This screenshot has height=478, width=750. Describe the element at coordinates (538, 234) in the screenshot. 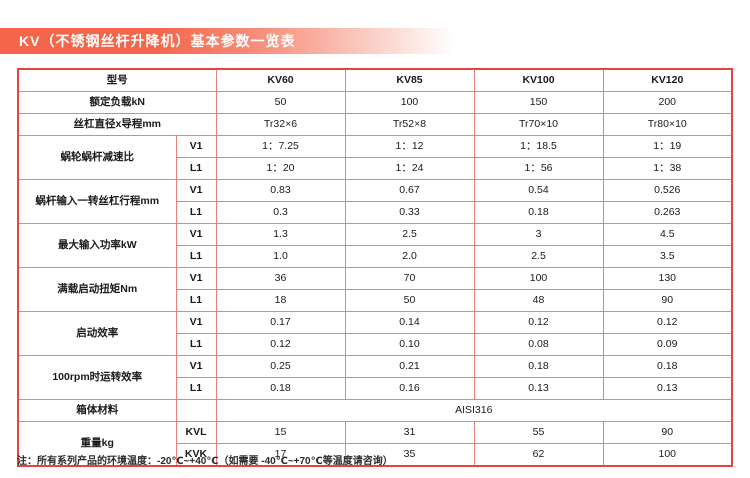

I see `table-cell: 3` at that location.